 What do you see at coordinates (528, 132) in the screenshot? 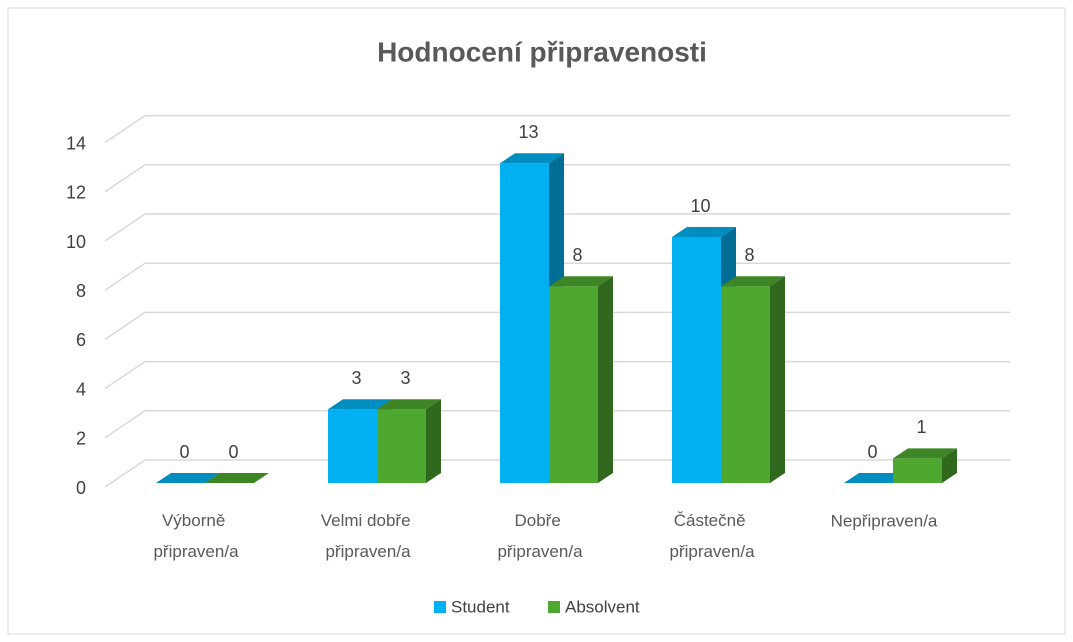
I see `value-label: 13` at bounding box center [528, 132].